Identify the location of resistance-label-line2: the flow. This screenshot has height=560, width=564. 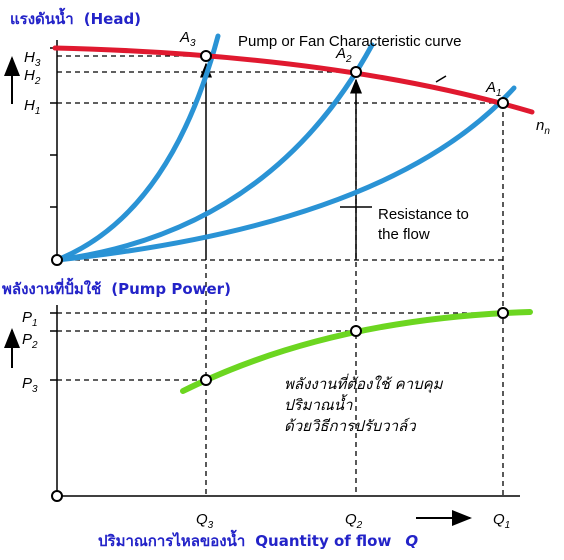
(404, 234).